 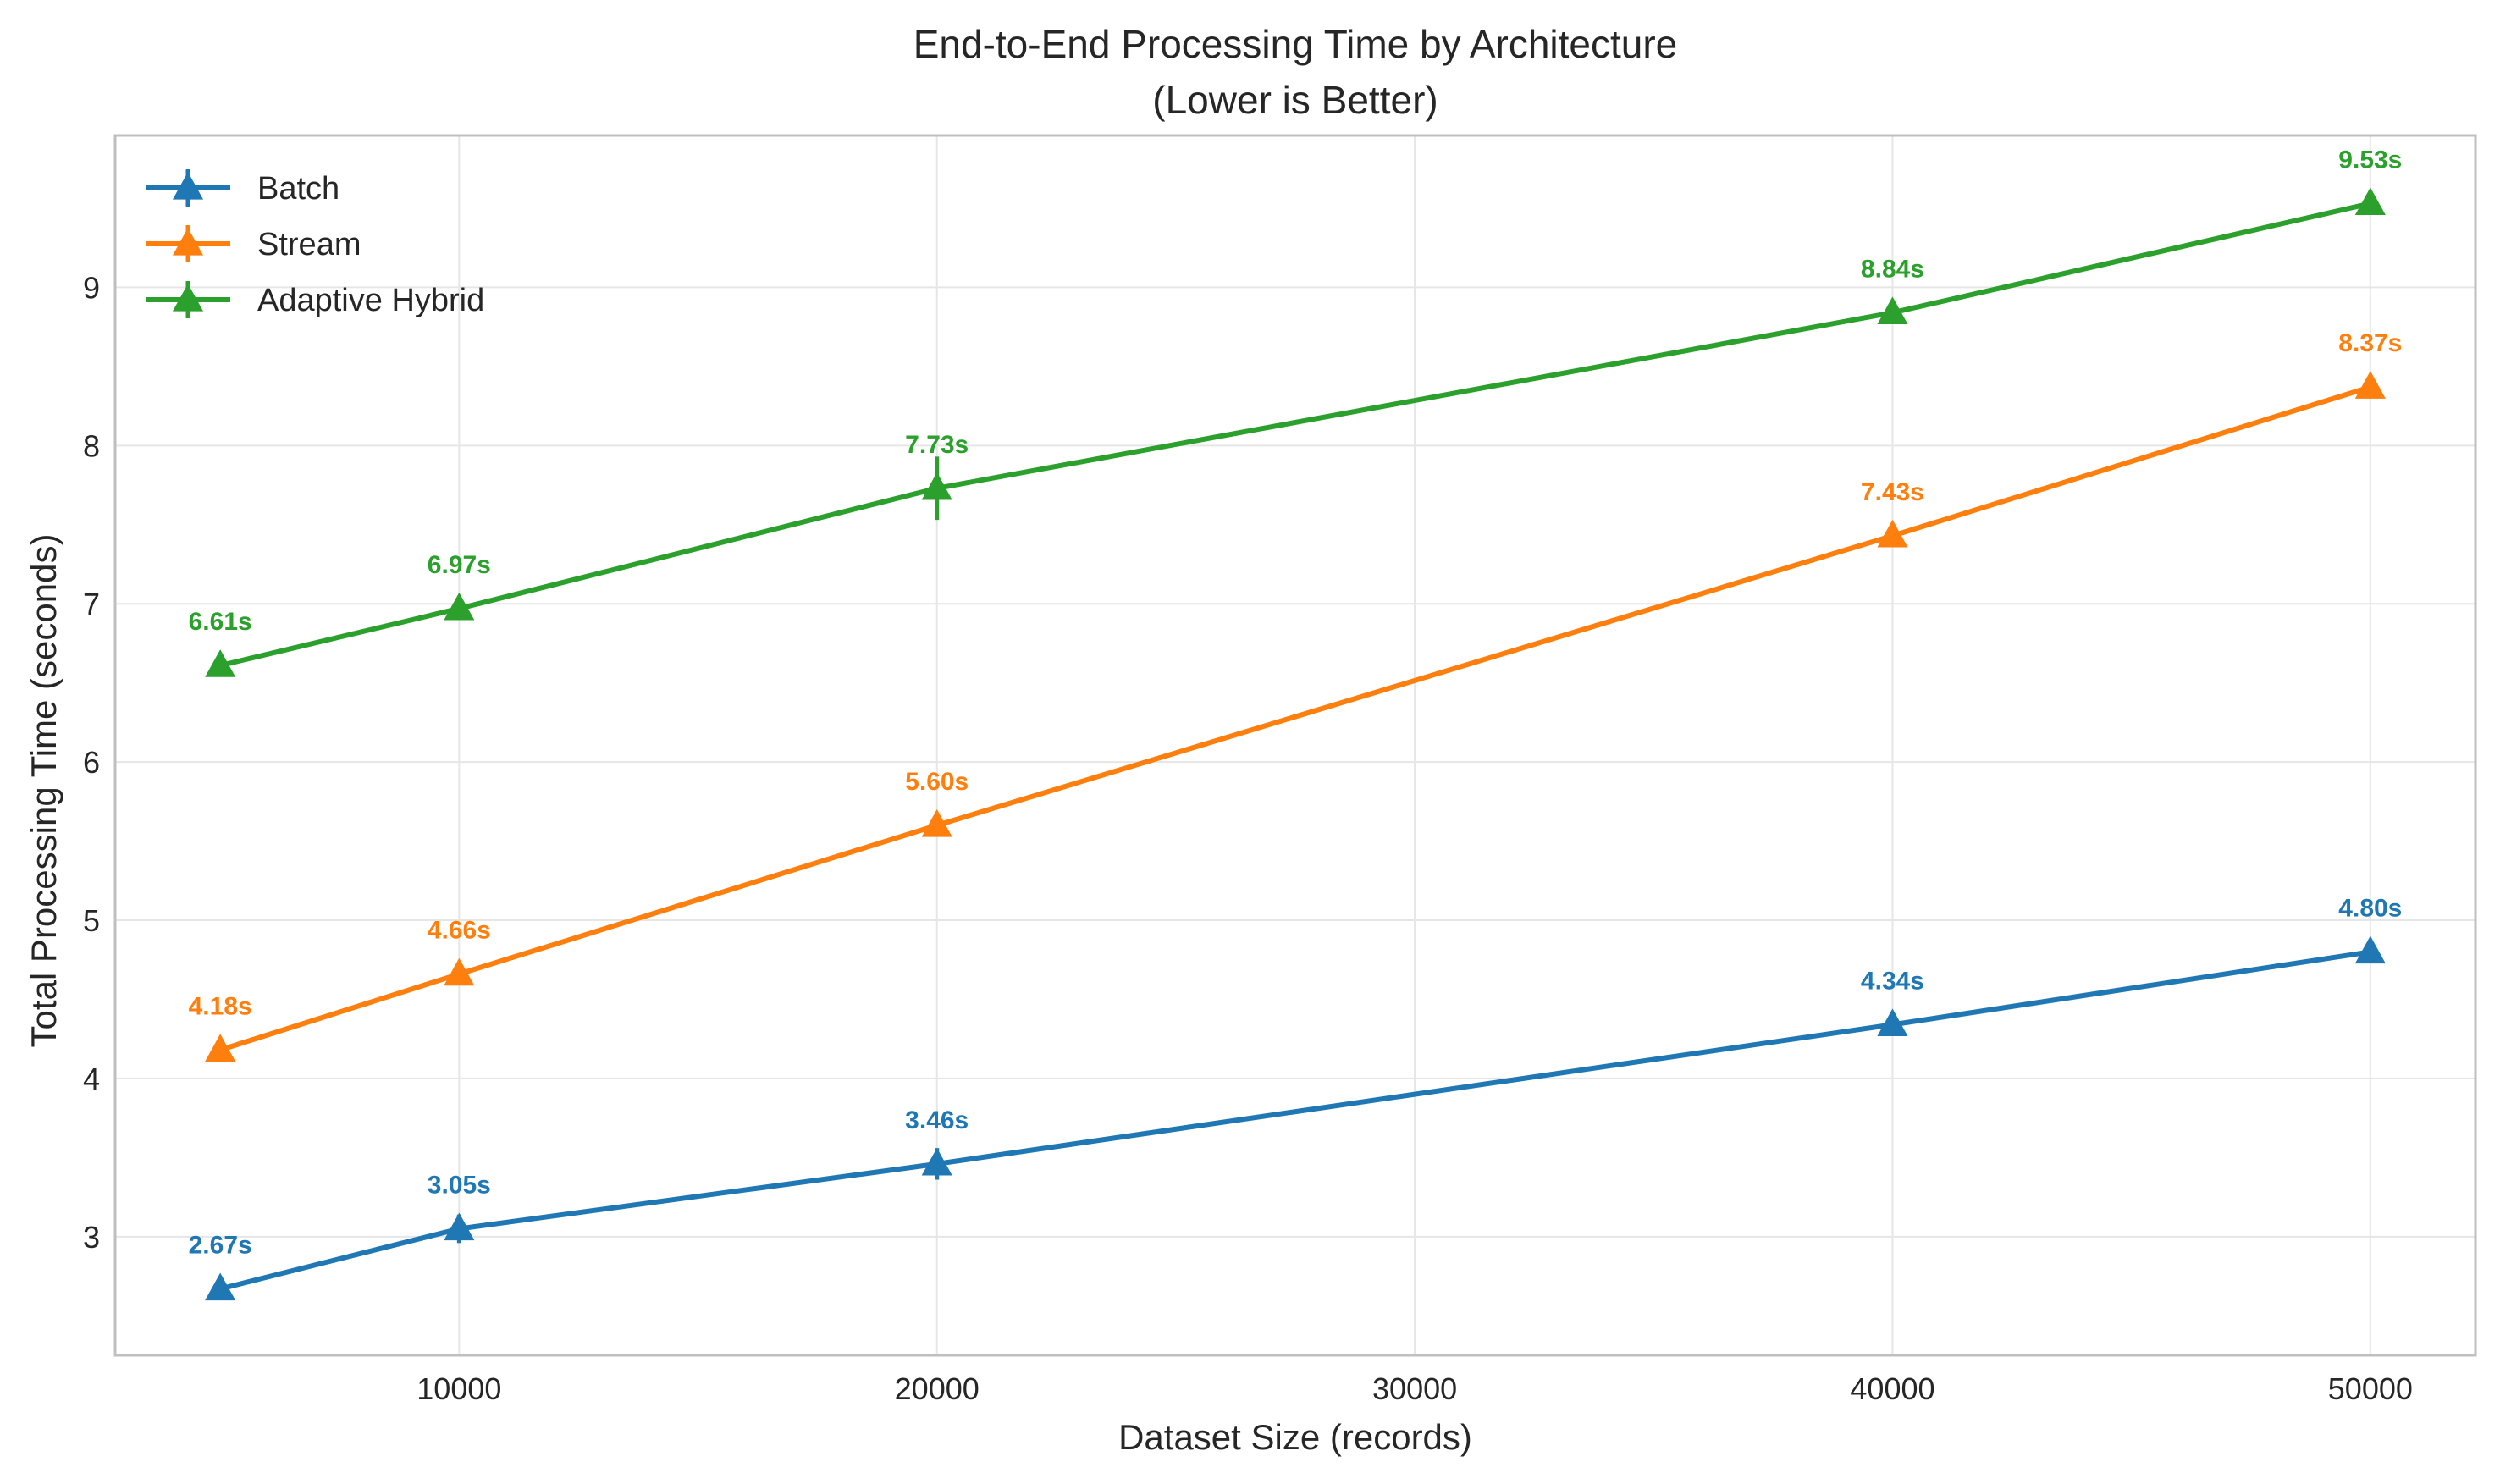 I want to click on data-label-adaptive-hybrid: 9.53s, so click(x=2370, y=160).